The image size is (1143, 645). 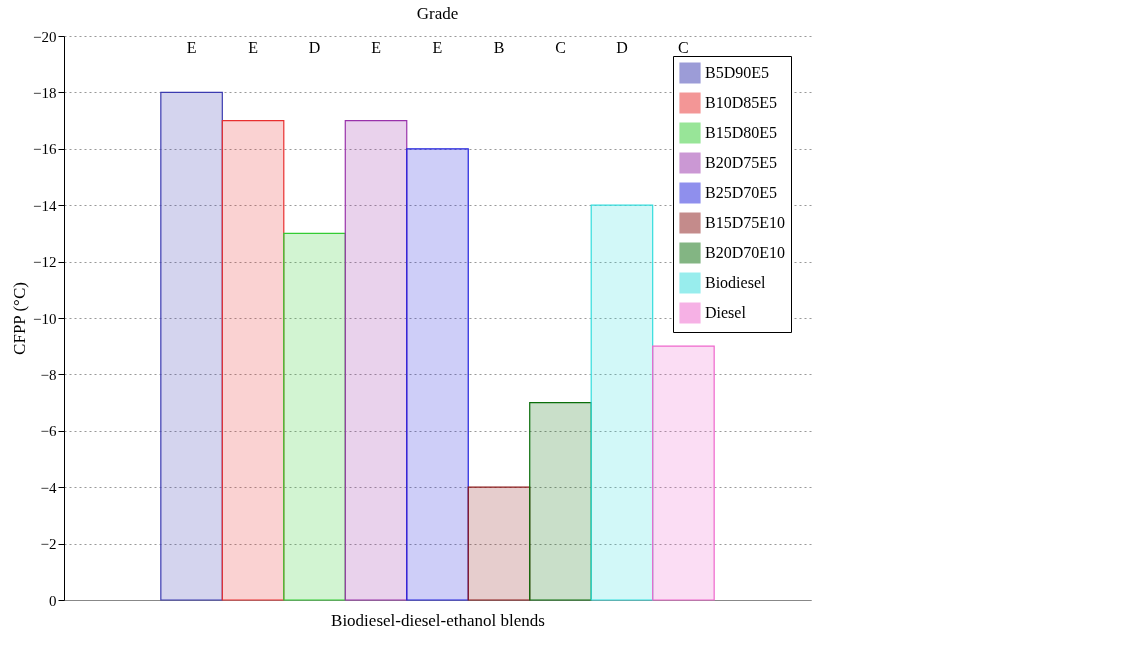 What do you see at coordinates (741, 102) in the screenshot?
I see `legend-label: B10D85E5` at bounding box center [741, 102].